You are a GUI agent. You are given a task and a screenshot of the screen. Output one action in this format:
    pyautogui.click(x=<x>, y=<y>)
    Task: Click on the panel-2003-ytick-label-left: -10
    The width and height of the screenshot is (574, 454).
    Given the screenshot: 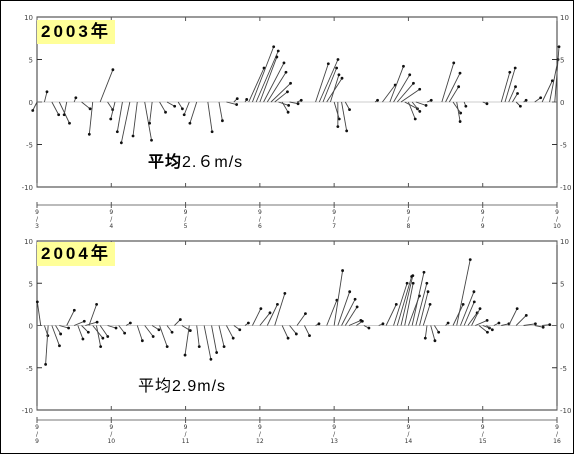 What is the action you would take?
    pyautogui.click(x=27, y=188)
    